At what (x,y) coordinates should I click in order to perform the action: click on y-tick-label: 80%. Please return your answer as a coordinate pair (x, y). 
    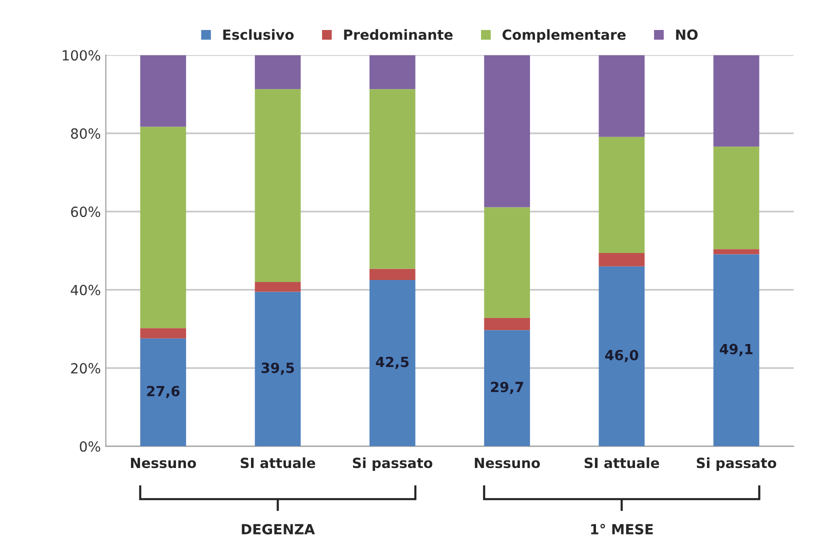
    Looking at the image, I should click on (85, 133).